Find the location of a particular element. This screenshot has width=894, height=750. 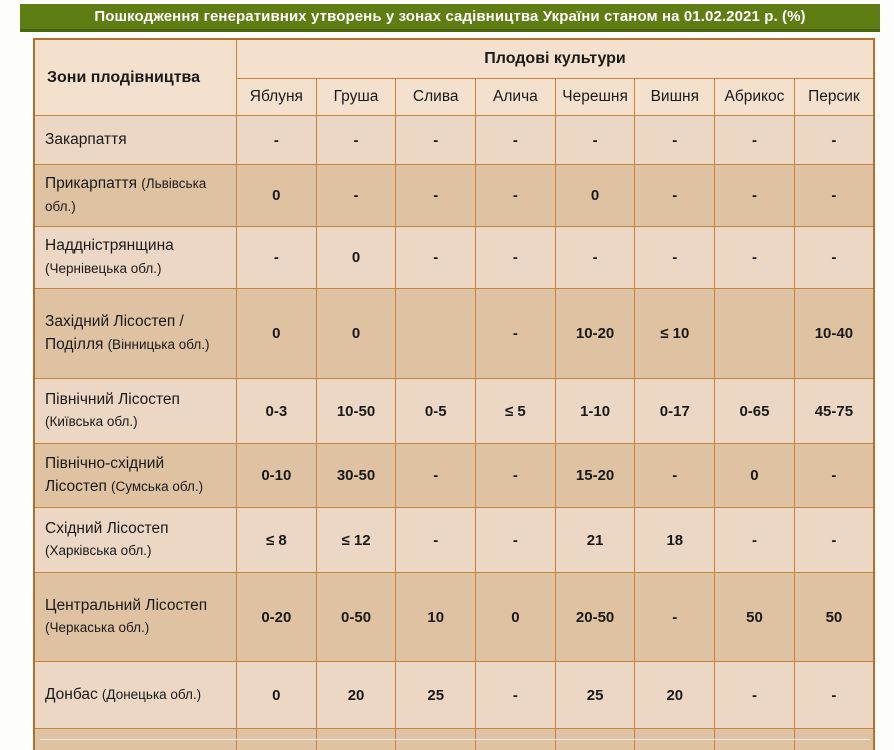

zone-label-cell: Закарпаття is located at coordinates (135, 140).